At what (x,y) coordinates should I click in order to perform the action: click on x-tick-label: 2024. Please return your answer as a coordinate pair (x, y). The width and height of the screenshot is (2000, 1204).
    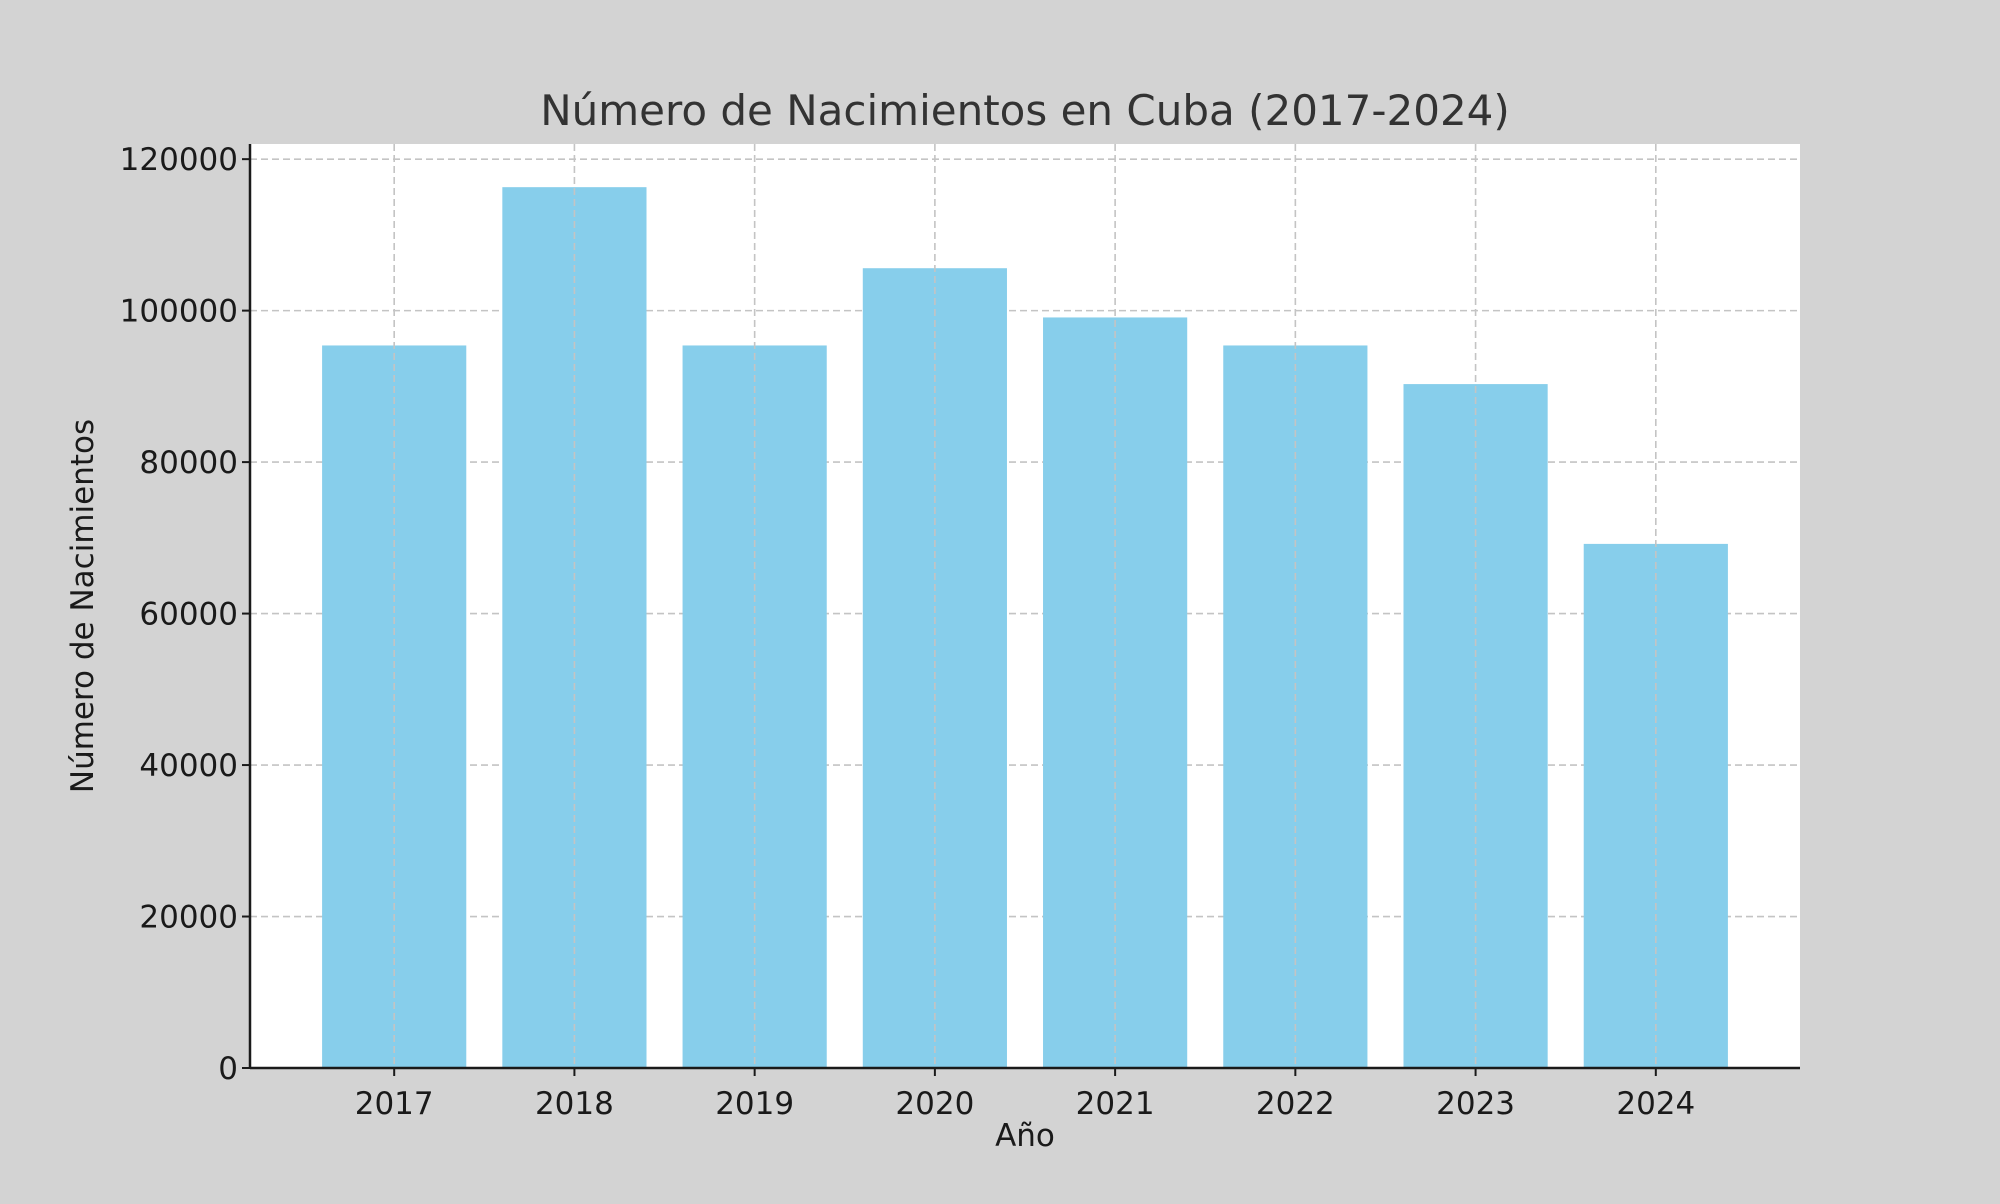
    Looking at the image, I should click on (1655, 1104).